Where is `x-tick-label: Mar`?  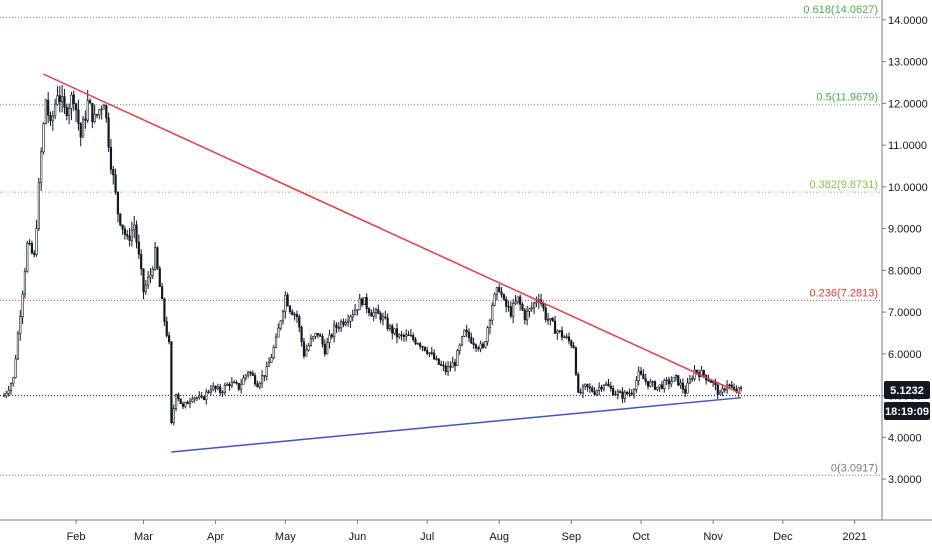
x-tick-label: Mar is located at coordinates (143, 537).